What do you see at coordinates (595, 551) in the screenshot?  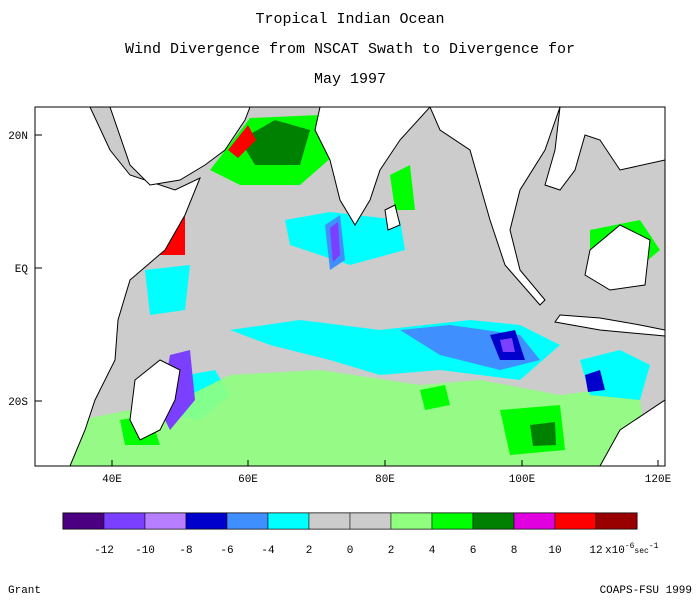 I see `colorbar-label: 12` at bounding box center [595, 551].